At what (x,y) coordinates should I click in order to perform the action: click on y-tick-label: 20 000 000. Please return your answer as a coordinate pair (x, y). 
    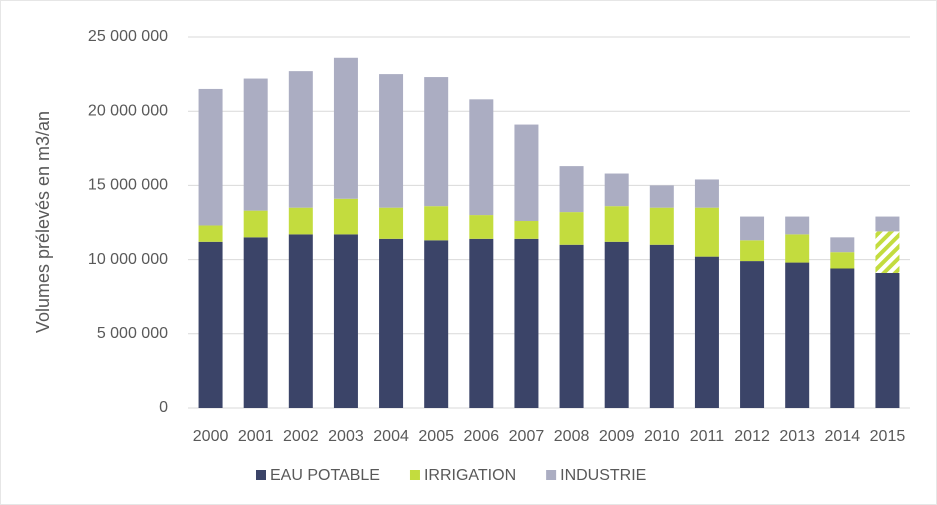
    Looking at the image, I should click on (128, 110).